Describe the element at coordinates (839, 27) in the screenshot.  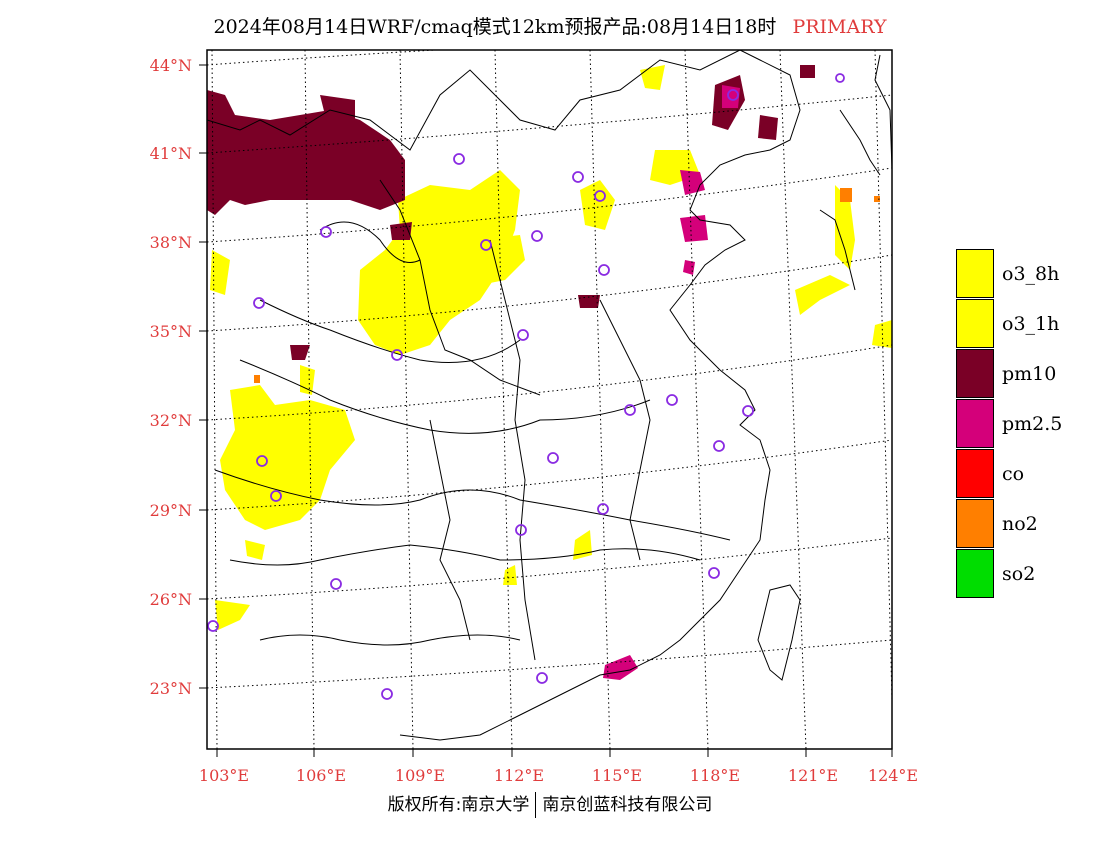
I see `title-tag: PRIMARY` at that location.